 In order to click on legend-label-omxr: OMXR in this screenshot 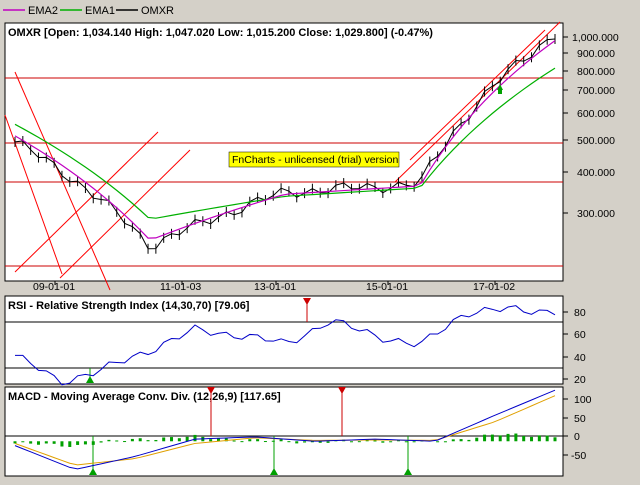, I will do `click(157, 11)`.